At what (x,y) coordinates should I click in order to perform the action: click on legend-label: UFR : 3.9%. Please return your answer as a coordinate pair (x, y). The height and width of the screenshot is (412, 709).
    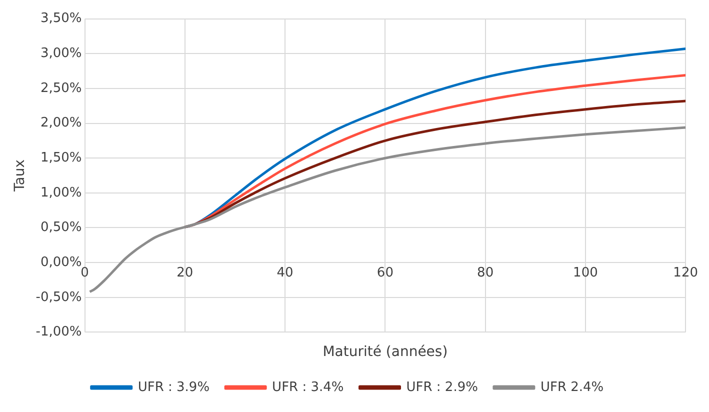
    Looking at the image, I should click on (174, 387).